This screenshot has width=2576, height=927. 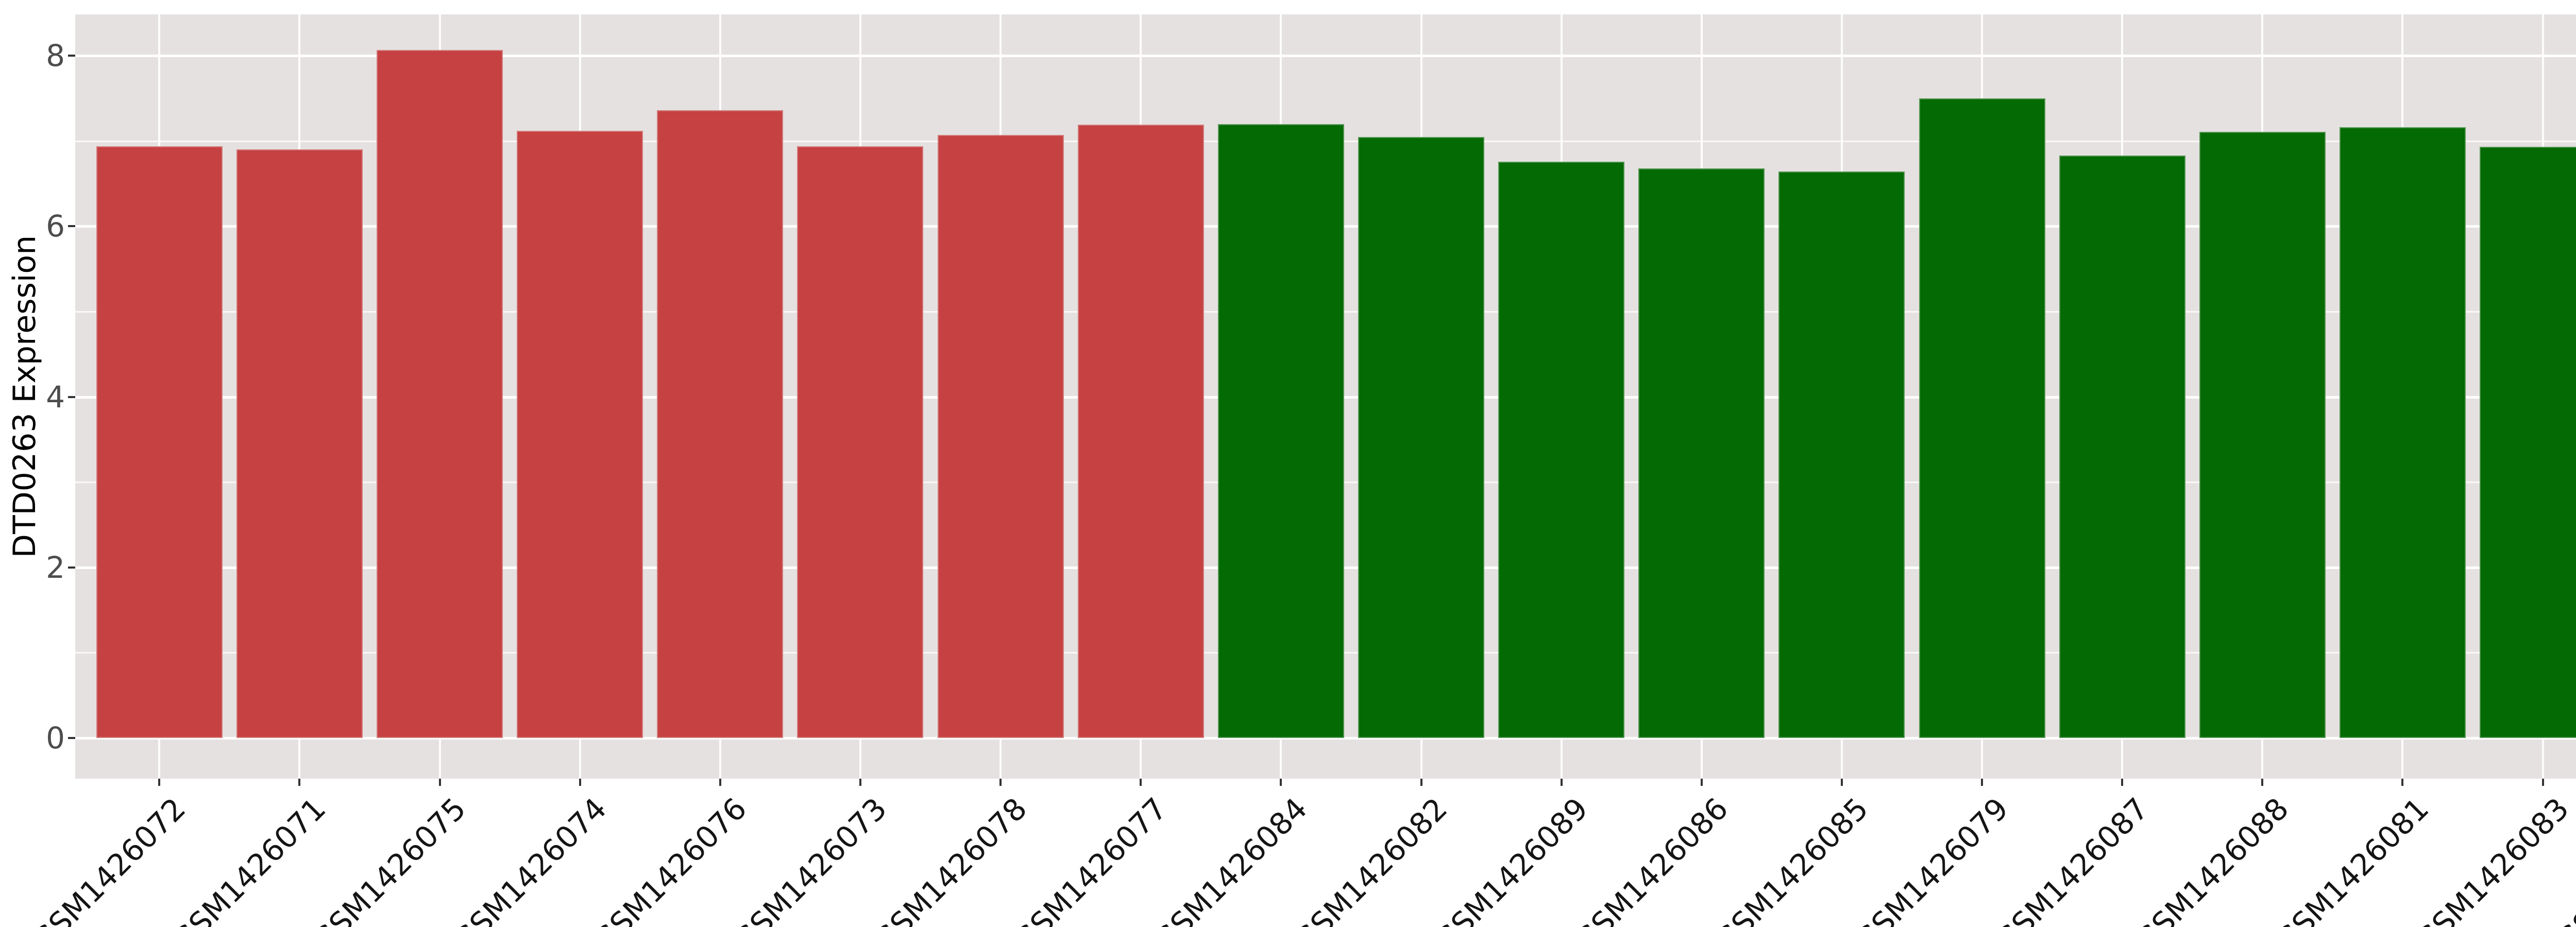 I want to click on x-tick-label: GSM1426081, so click(x=2352, y=859).